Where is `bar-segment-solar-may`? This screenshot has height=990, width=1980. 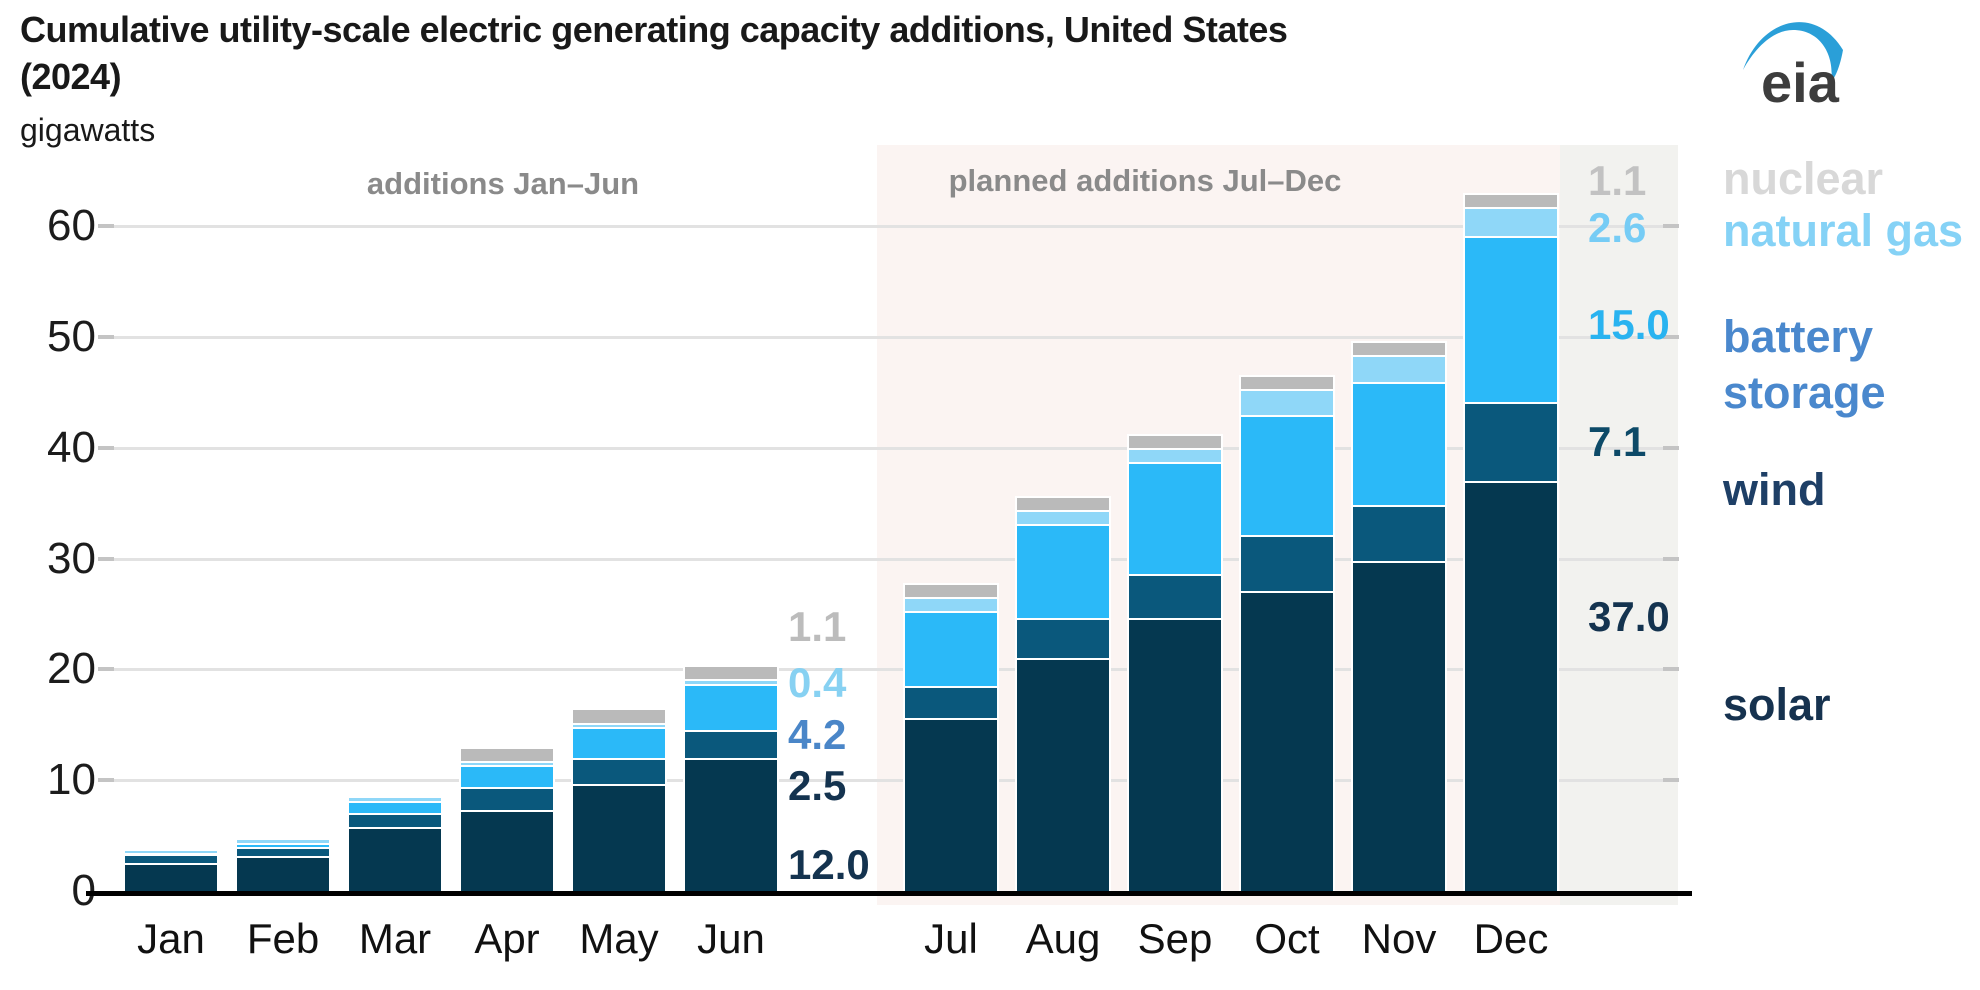
bar-segment-solar-may is located at coordinates (619, 837).